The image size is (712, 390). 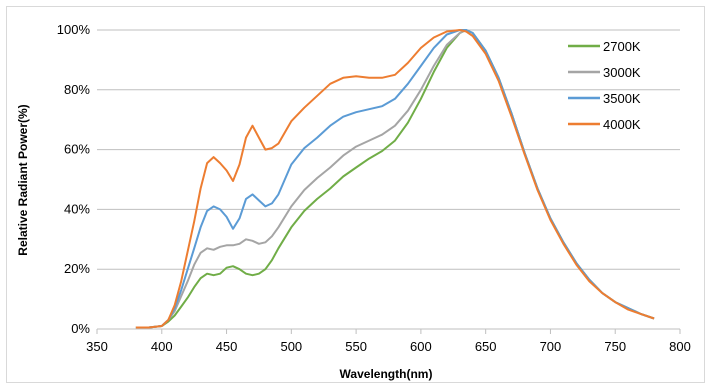 What do you see at coordinates (551, 346) in the screenshot?
I see `x-tick-label: 700` at bounding box center [551, 346].